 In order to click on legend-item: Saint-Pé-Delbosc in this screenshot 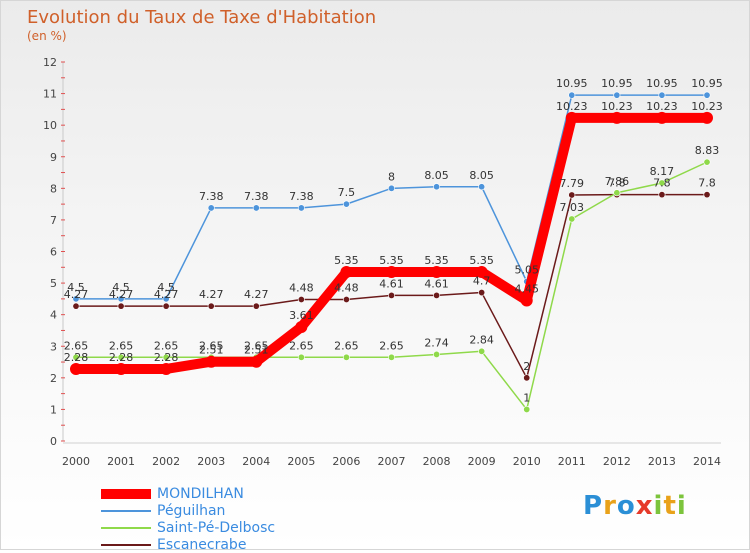, I will do `click(188, 527)`.